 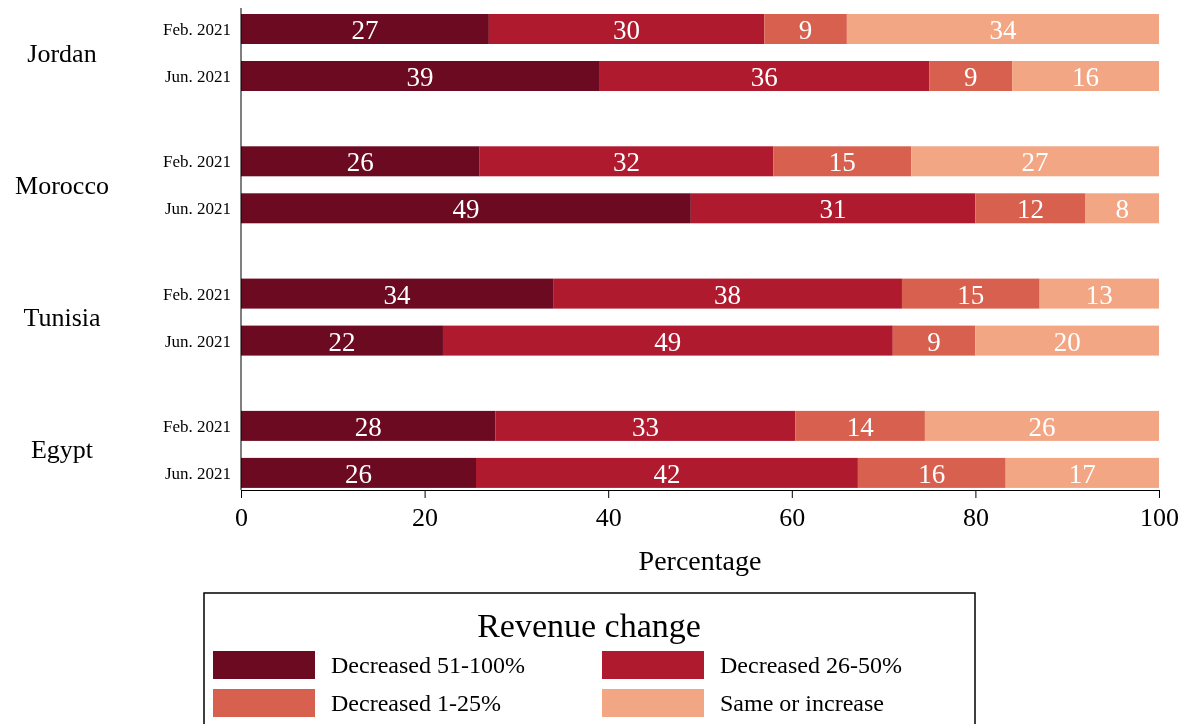 I want to click on data-label: 8, so click(x=1122, y=209).